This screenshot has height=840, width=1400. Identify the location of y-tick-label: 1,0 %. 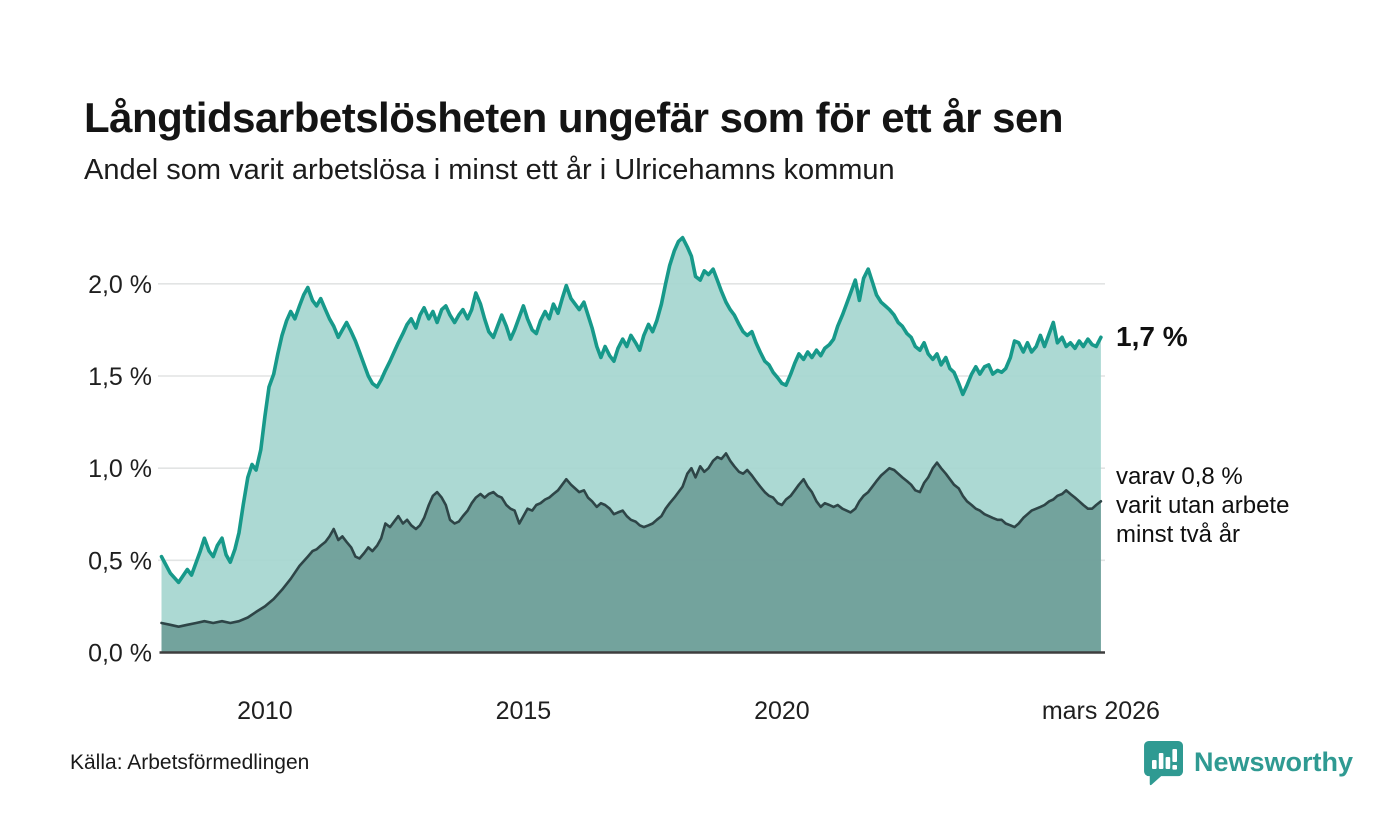
(120, 469).